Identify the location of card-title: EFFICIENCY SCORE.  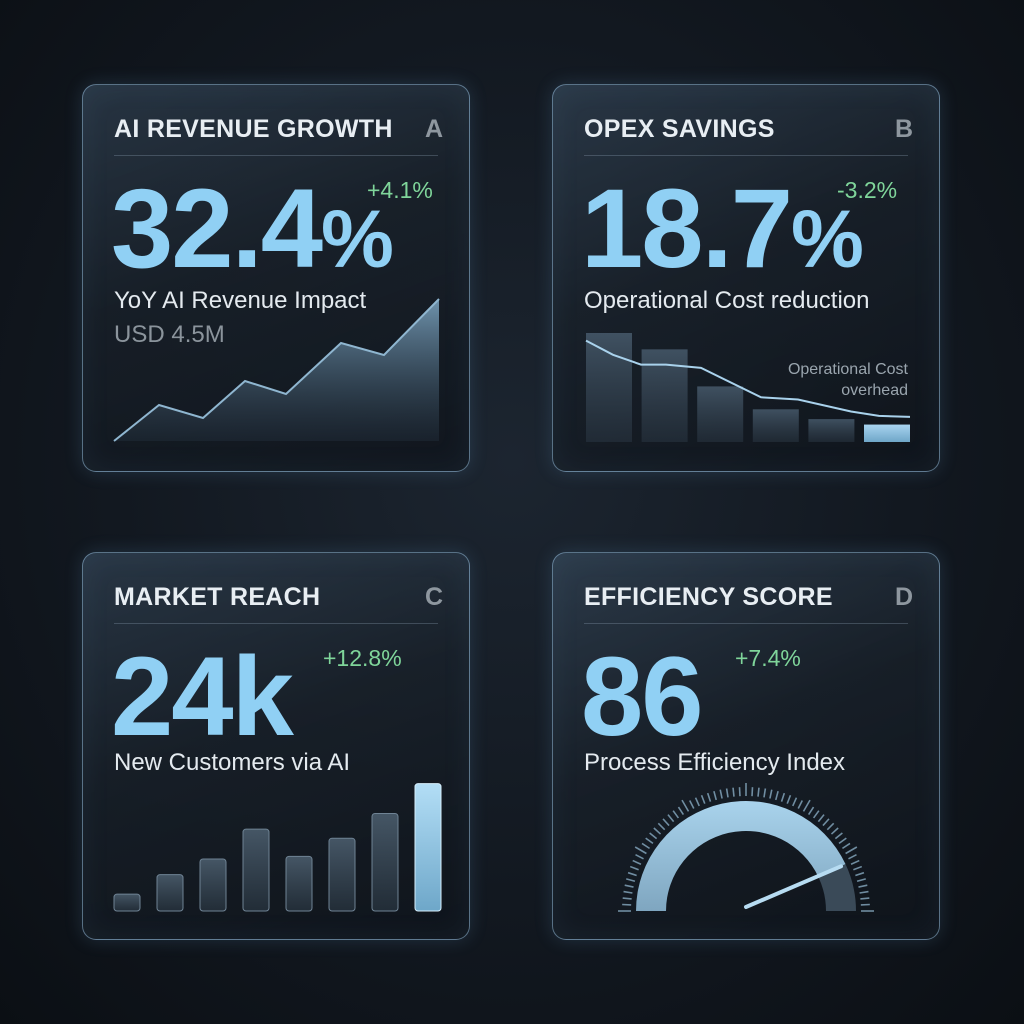
(708, 597).